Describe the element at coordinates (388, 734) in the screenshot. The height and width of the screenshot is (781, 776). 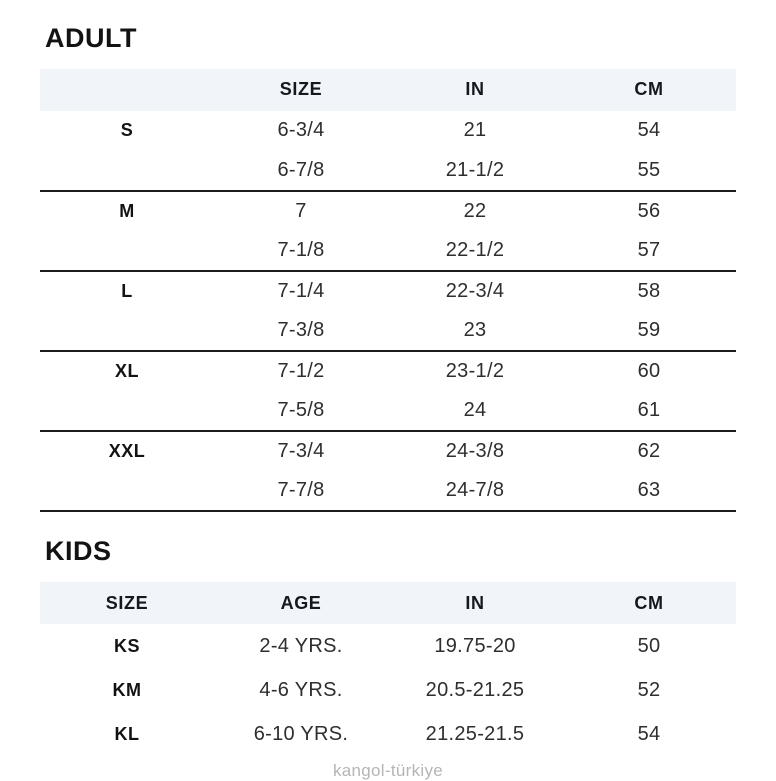
I see `table-row: KL 6-10 YRS. 21.25-21.5 54` at that location.